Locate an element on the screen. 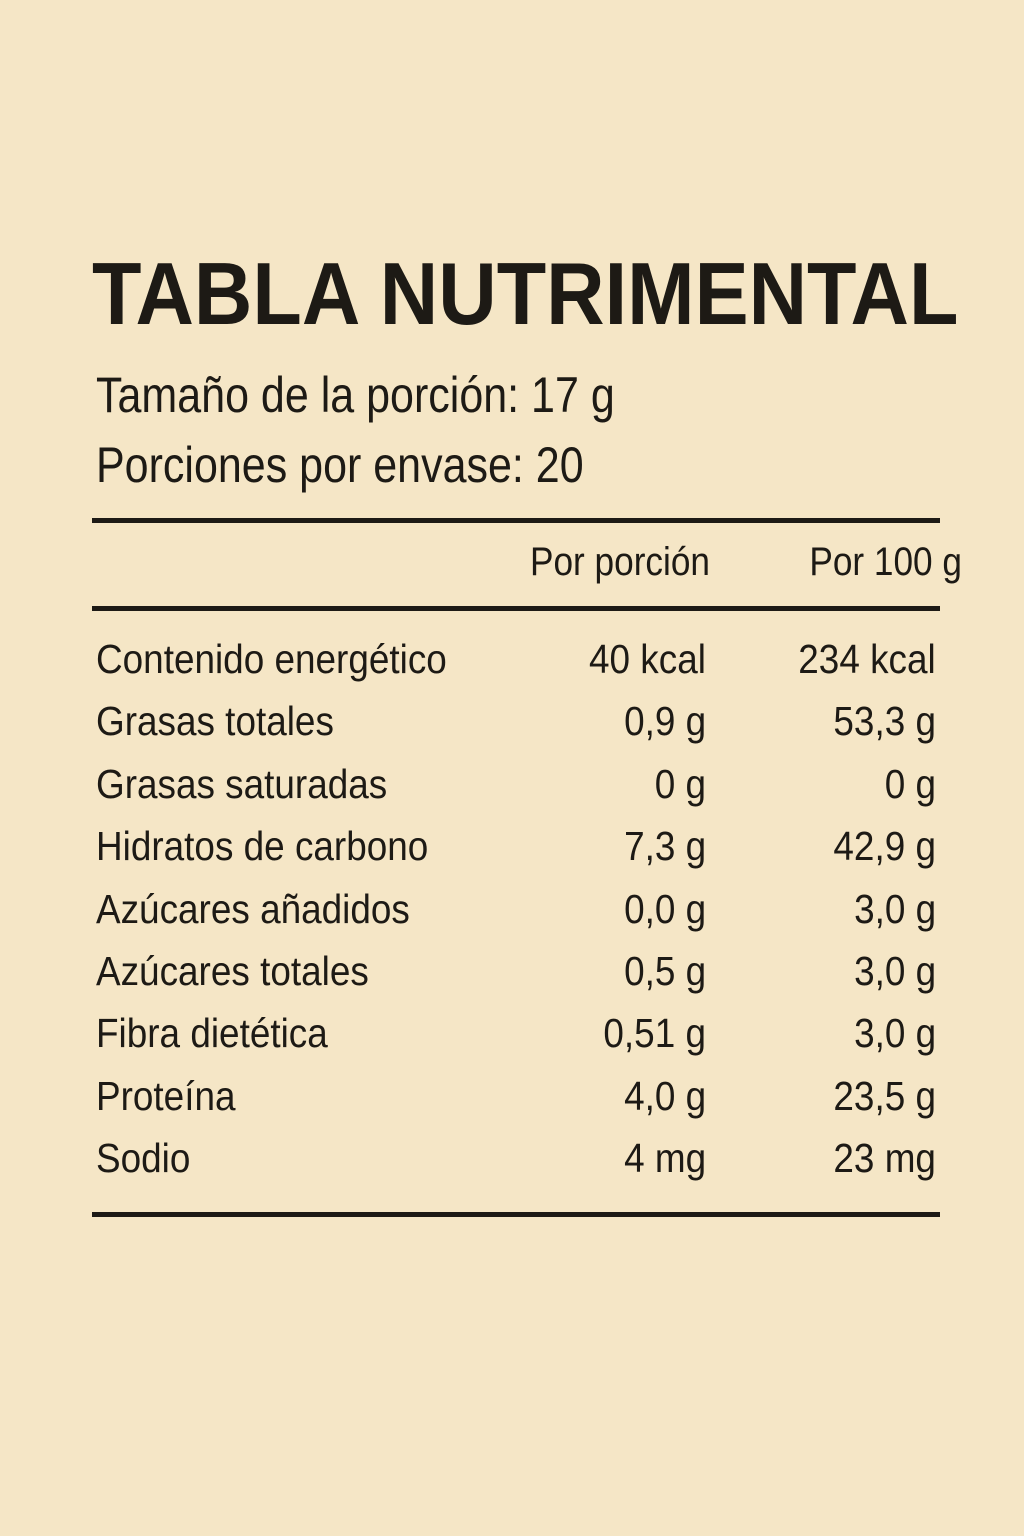 The height and width of the screenshot is (1536, 1024). nutrient-per-100g: 53,3 g is located at coordinates (884, 721).